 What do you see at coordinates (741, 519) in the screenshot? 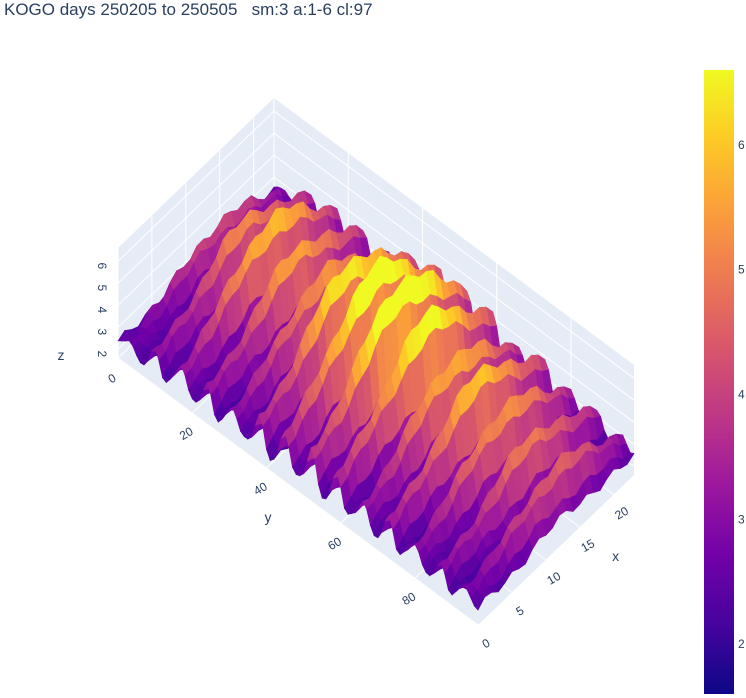
I see `colorbar-tick-label: 3` at bounding box center [741, 519].